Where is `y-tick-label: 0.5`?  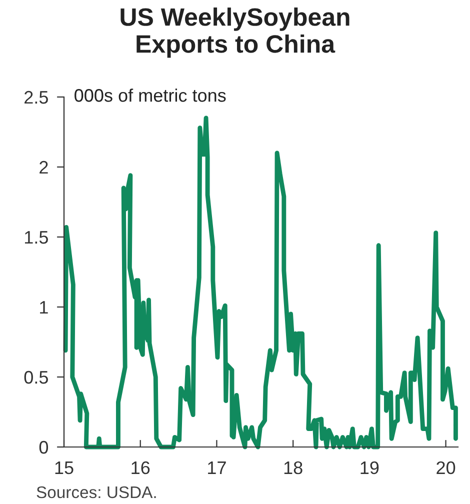 y-tick-label: 0.5 is located at coordinates (36, 377).